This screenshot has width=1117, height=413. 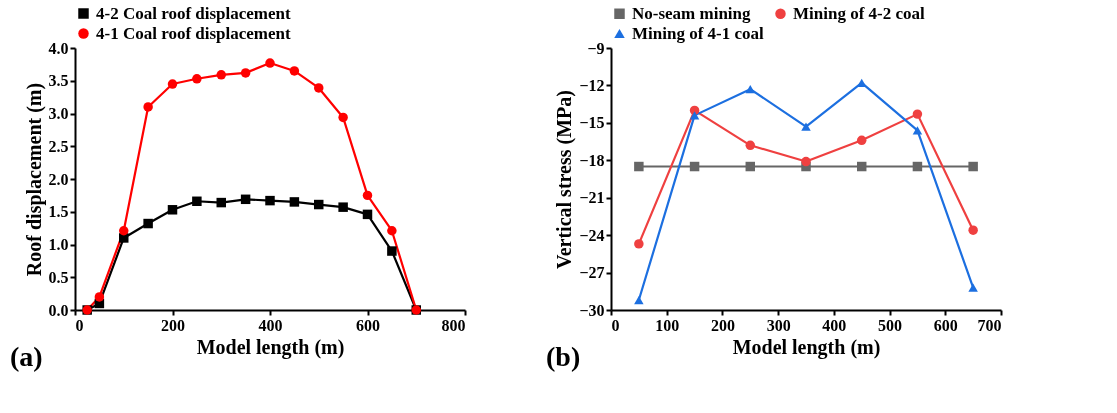 I want to click on legend-label: No-seam mining, so click(x=692, y=13).